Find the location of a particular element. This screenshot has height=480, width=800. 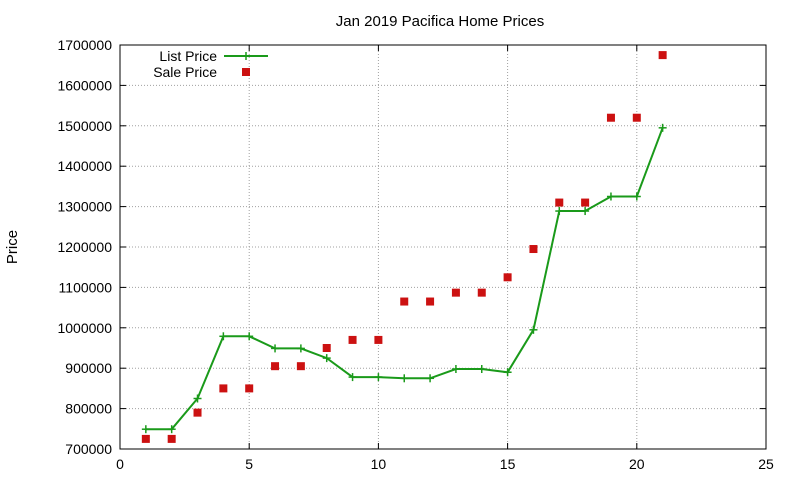

legend-label: List Price is located at coordinates (188, 56).